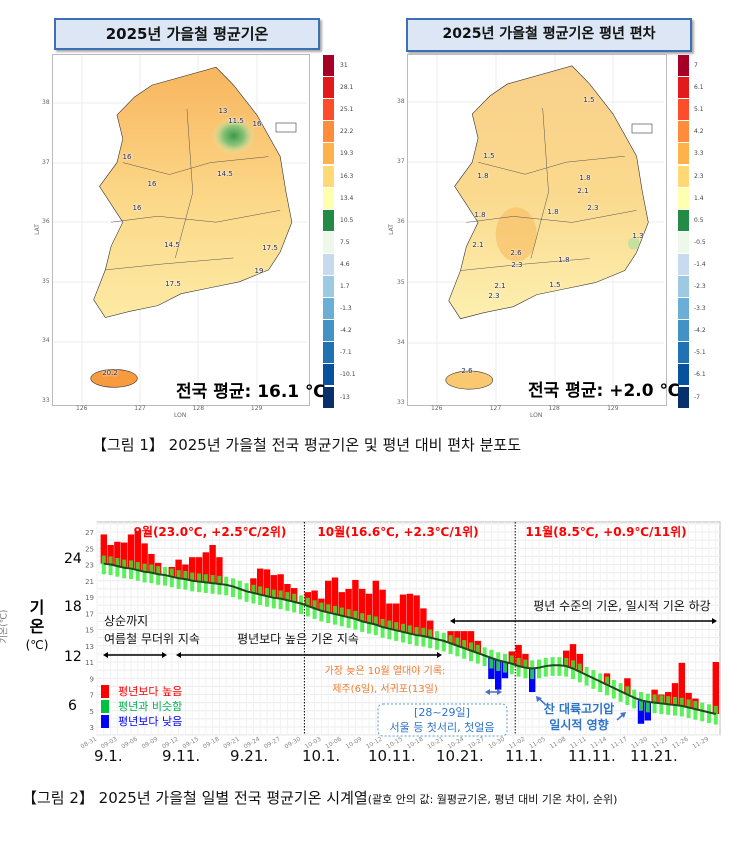  What do you see at coordinates (696, 65) in the screenshot?
I see `legend-label: 7` at bounding box center [696, 65].